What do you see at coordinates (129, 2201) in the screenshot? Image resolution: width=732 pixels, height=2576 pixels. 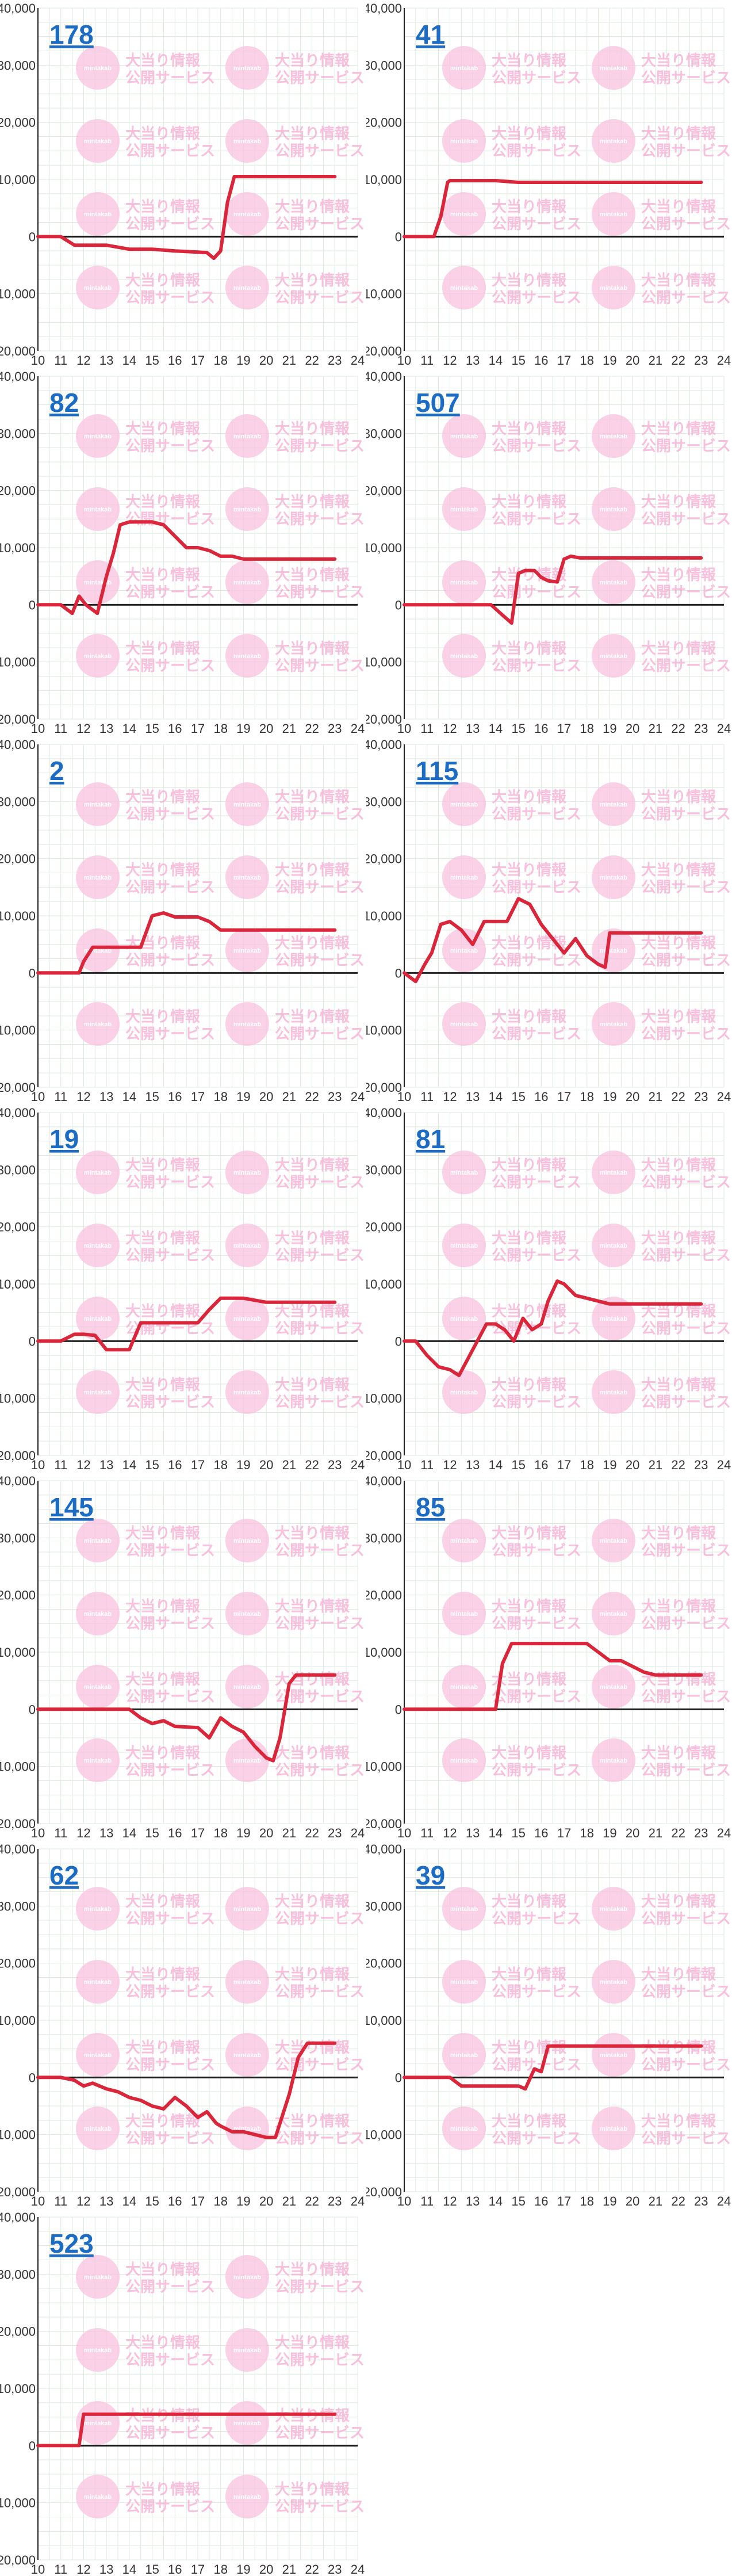 I see `x-tick-label: 14` at bounding box center [129, 2201].